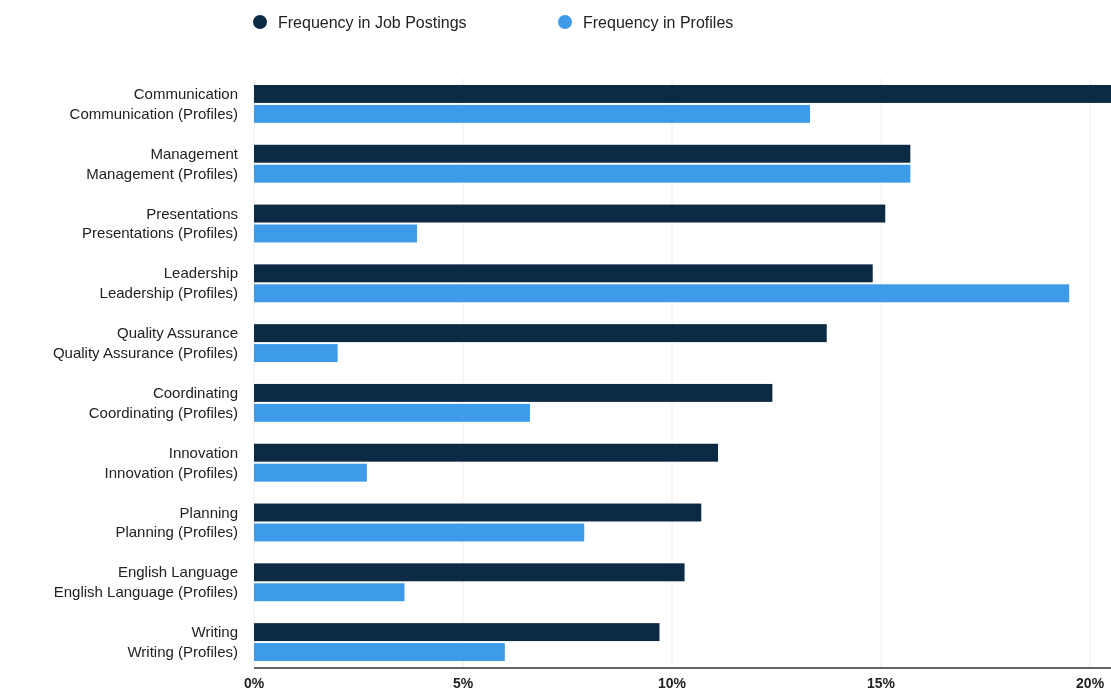 The height and width of the screenshot is (692, 1111). Describe the element at coordinates (162, 173) in the screenshot. I see `y-tick-label: Management (Profiles)` at that location.